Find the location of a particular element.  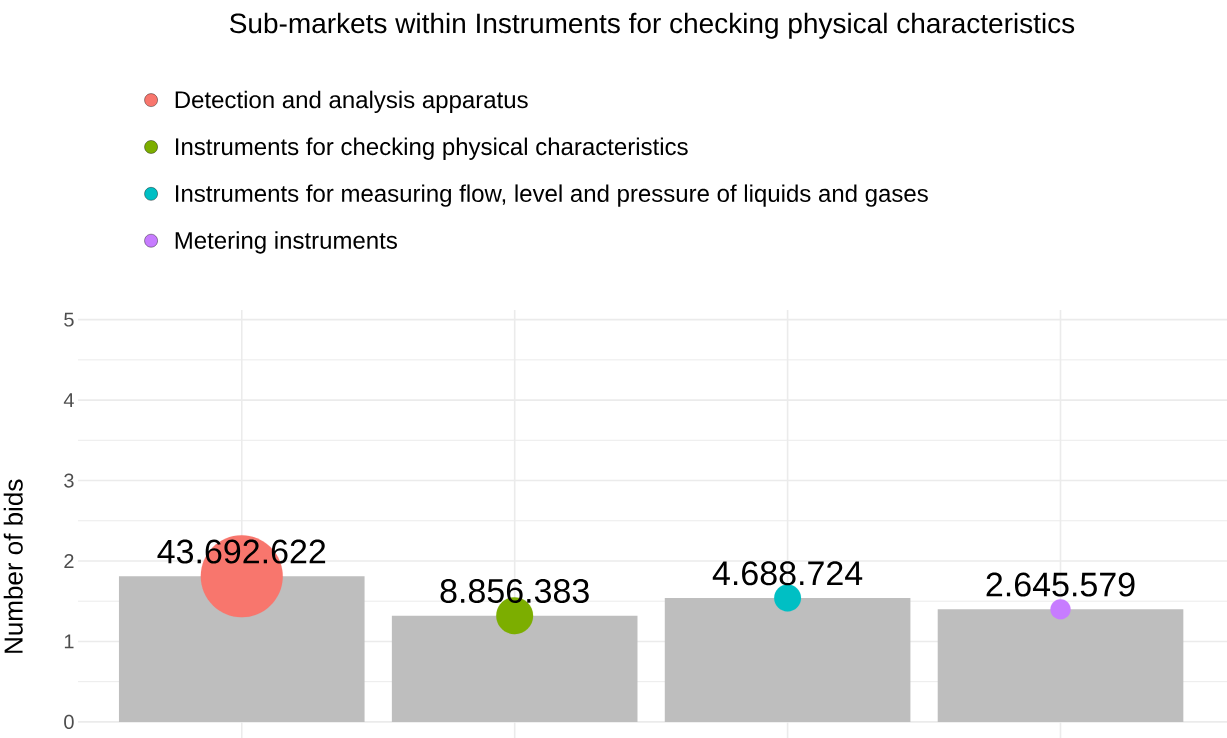

annotation: 2.645.579 is located at coordinates (1060, 584).